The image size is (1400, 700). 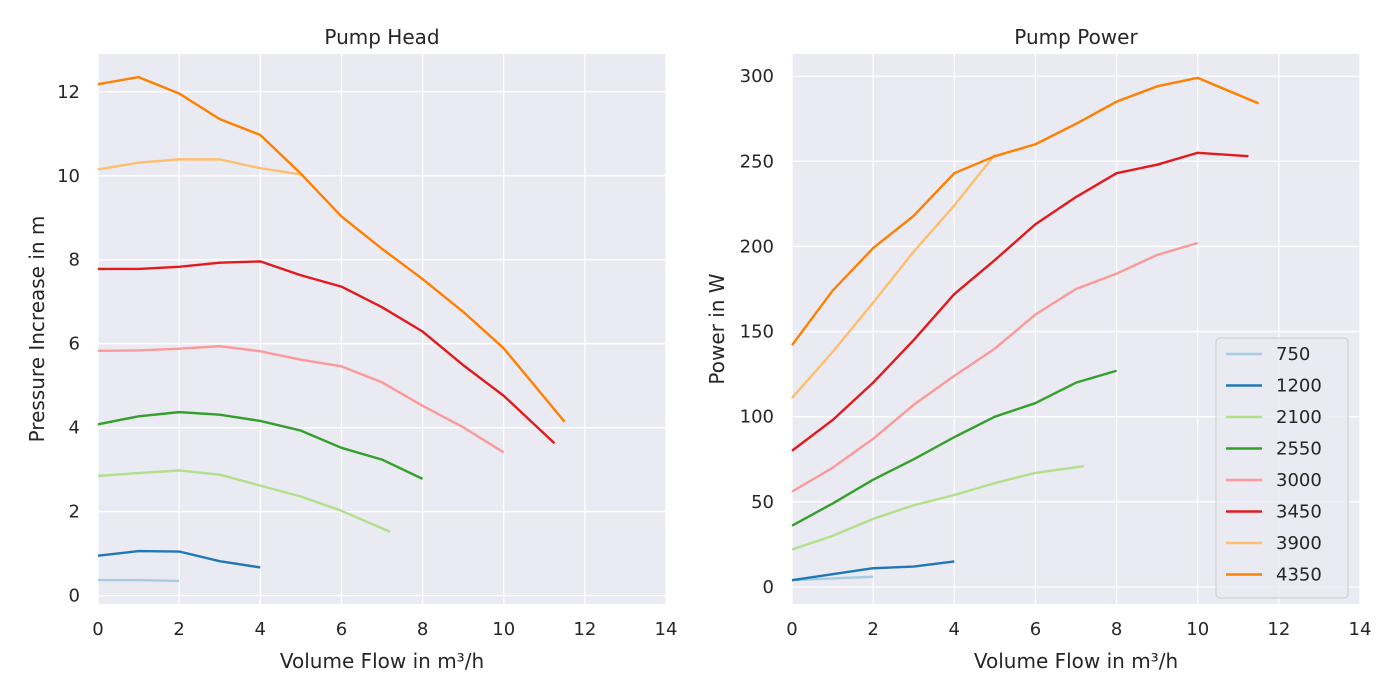 What do you see at coordinates (757, 246) in the screenshot?
I see `y-tick-label: 200` at bounding box center [757, 246].